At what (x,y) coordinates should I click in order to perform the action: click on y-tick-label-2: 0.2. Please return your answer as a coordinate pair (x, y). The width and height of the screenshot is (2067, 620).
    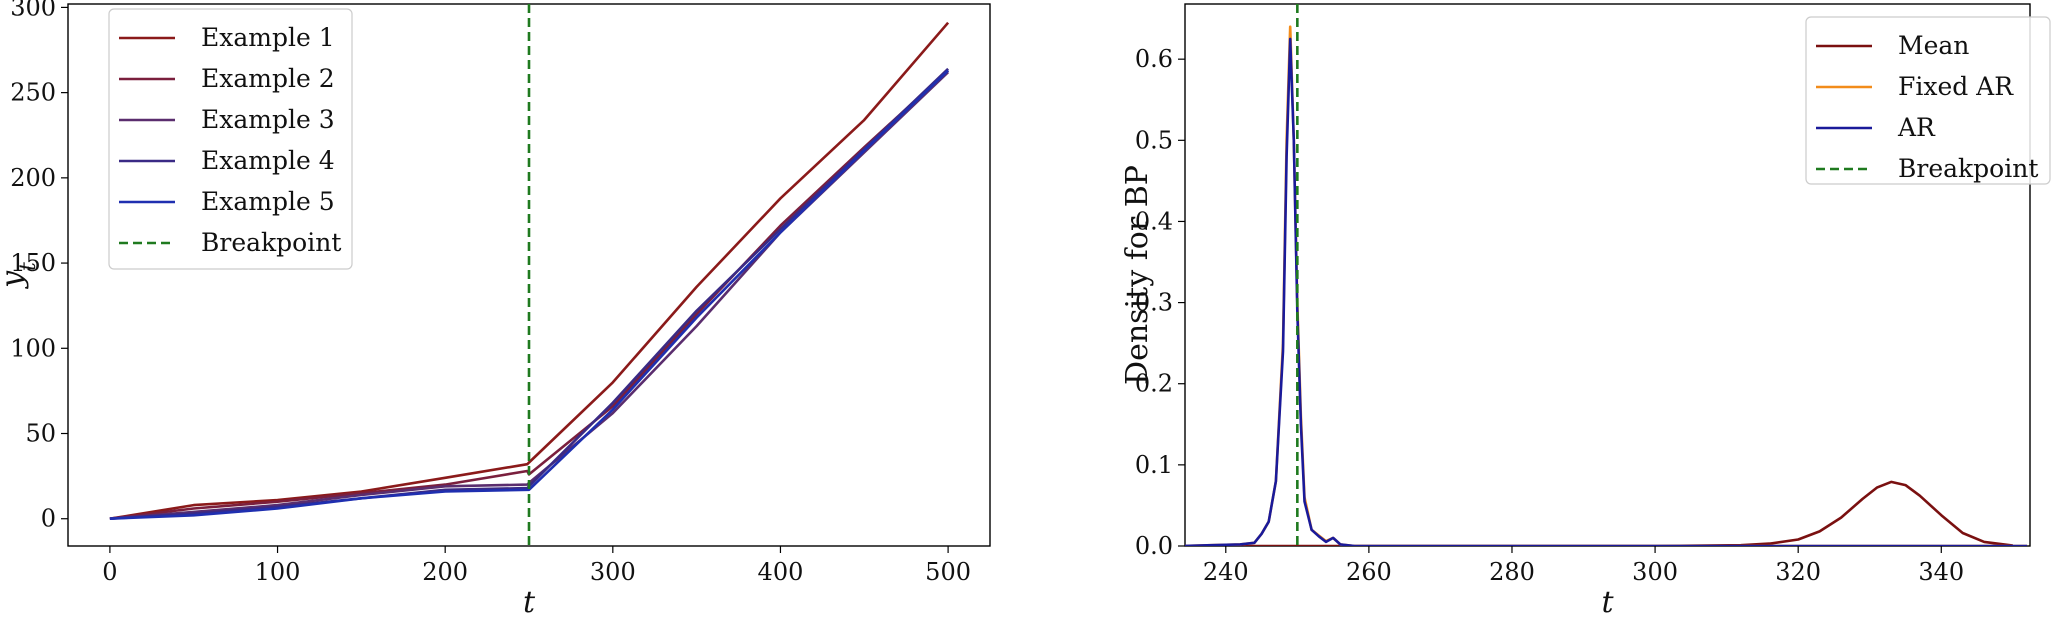
    Looking at the image, I should click on (1154, 384).